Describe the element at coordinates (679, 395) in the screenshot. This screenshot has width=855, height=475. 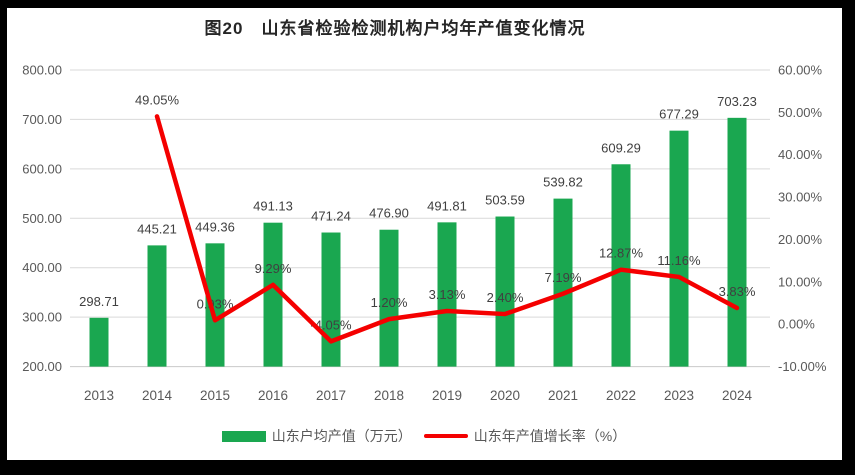
I see `x-axis-label-2023: 2023` at that location.